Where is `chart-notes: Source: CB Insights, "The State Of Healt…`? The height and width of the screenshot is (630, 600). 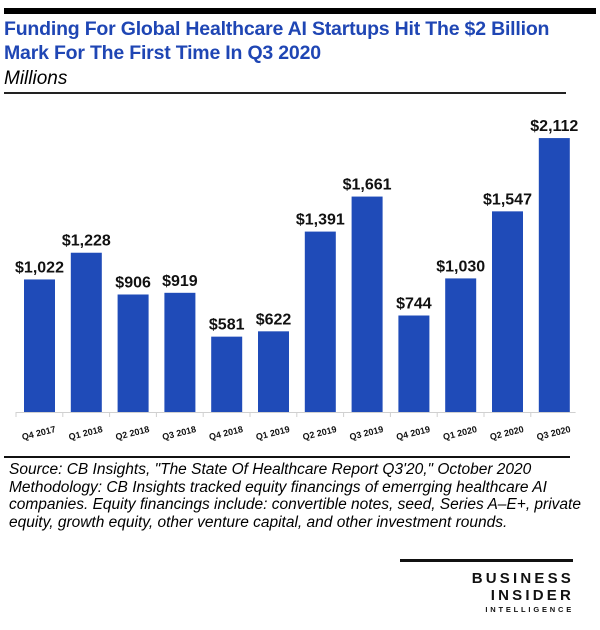
chart-notes: Source: CB Insights, "The State Of Healt… is located at coordinates (301, 496).